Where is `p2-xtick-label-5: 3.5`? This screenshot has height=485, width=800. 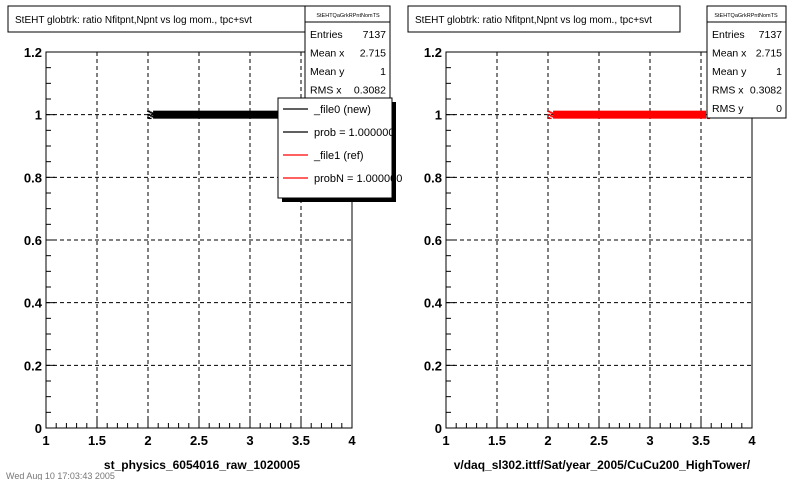 p2-xtick-label-5: 3.5 is located at coordinates (701, 440).